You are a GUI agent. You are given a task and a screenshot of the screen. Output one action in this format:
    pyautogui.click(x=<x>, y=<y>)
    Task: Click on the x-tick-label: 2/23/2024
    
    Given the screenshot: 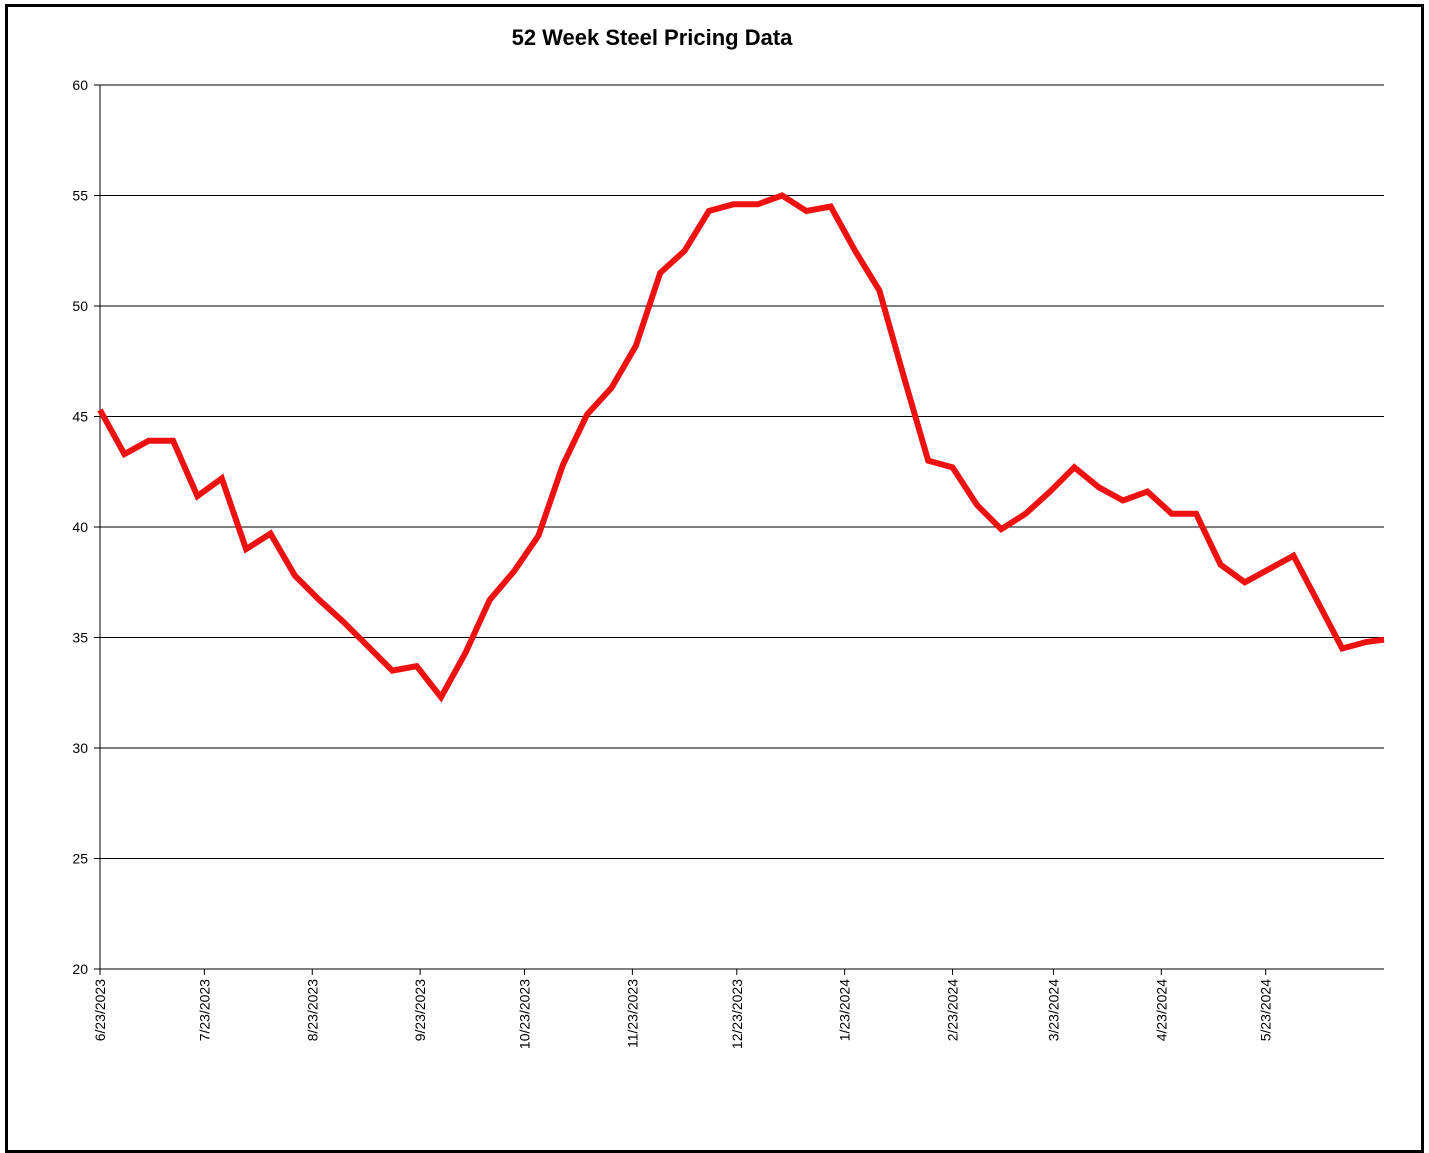 What is the action you would take?
    pyautogui.click(x=953, y=1010)
    